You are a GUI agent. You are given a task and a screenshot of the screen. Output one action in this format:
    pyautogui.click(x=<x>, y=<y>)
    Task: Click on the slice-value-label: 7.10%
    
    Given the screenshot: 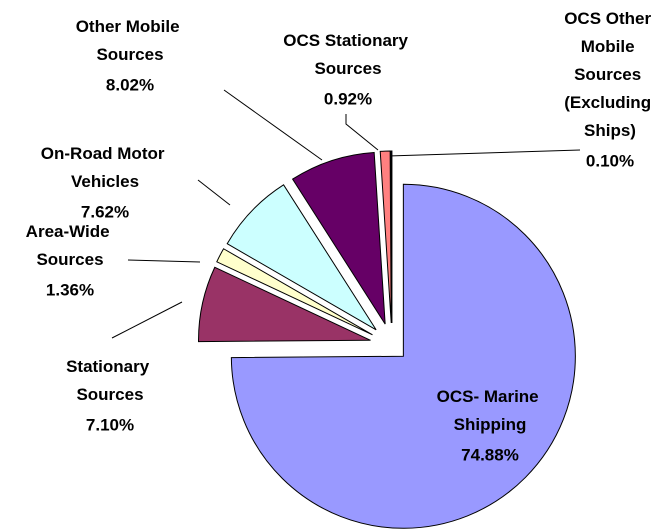 What is the action you would take?
    pyautogui.click(x=110, y=424)
    